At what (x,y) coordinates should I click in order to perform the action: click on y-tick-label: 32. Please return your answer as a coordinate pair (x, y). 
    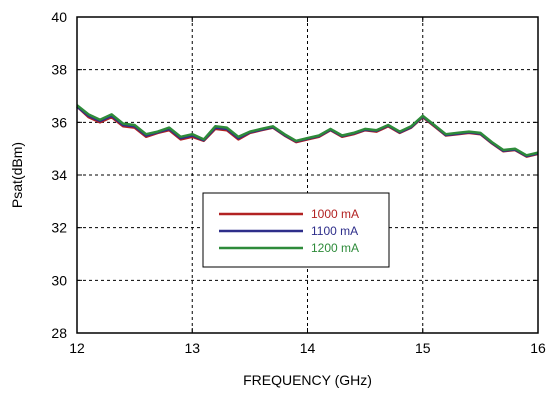
    Looking at the image, I should click on (59, 228).